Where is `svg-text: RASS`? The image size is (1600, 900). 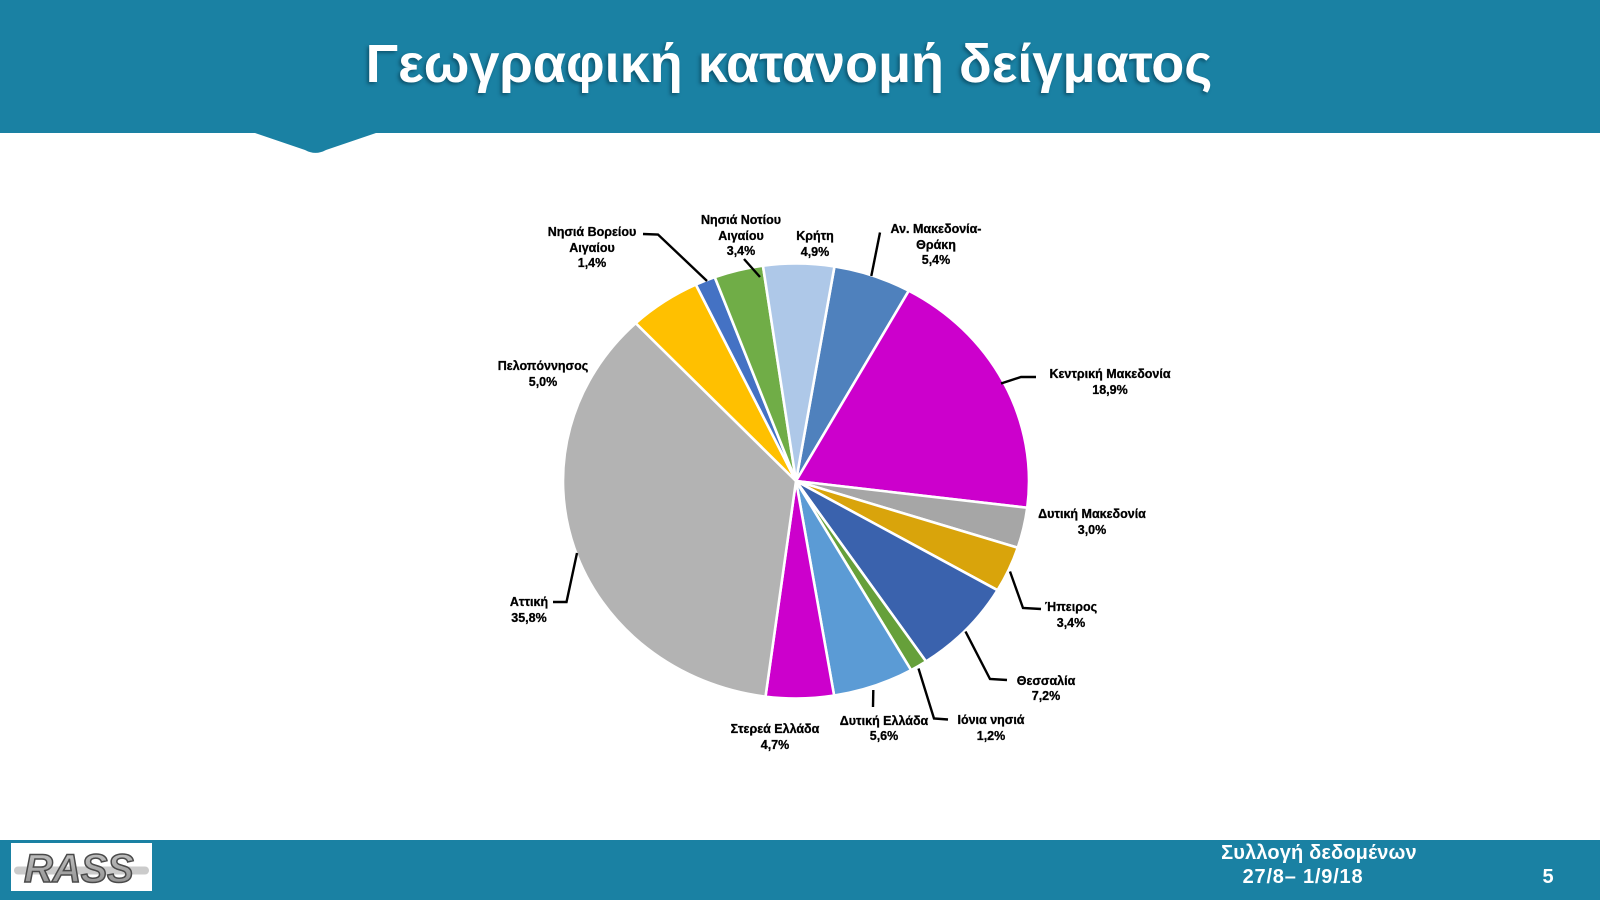
svg-text: RASS is located at coordinates (79, 869).